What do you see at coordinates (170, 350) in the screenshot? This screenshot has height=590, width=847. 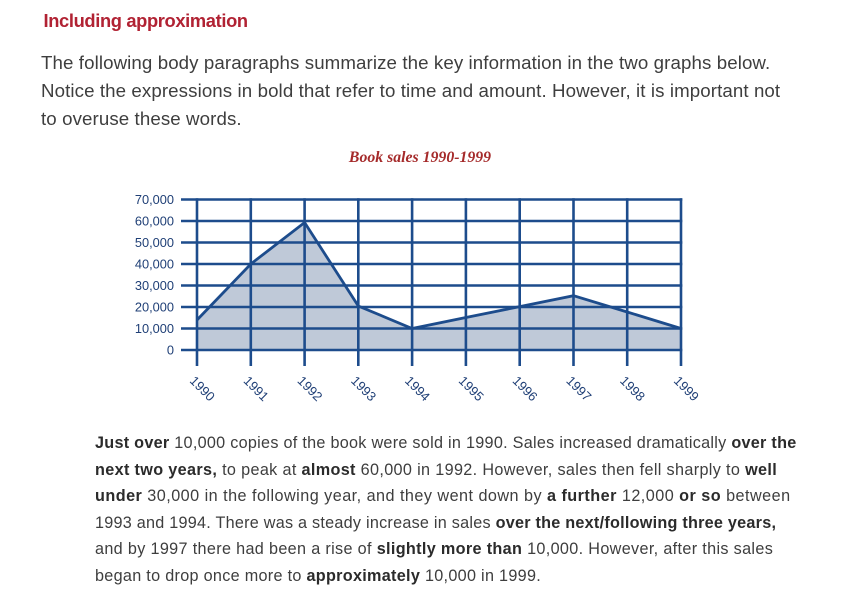 I see `svg-text: 0` at bounding box center [170, 350].